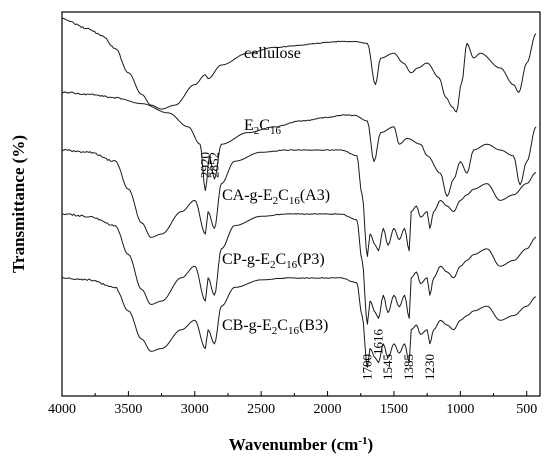  Describe the element at coordinates (62, 409) in the screenshot. I see `x-tick-label-4000: 4000` at that location.